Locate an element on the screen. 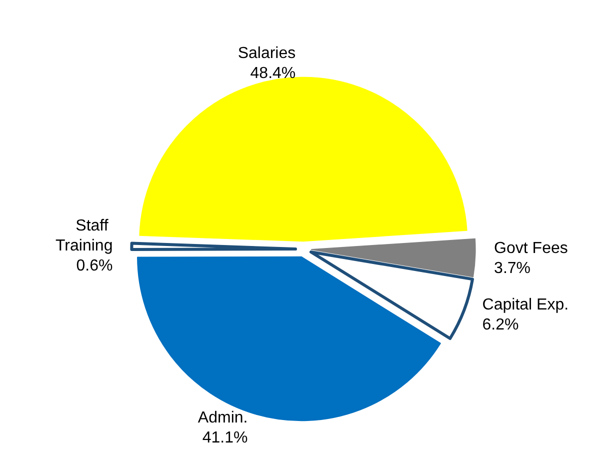  slice-label: Staff Training is located at coordinates (84, 236).